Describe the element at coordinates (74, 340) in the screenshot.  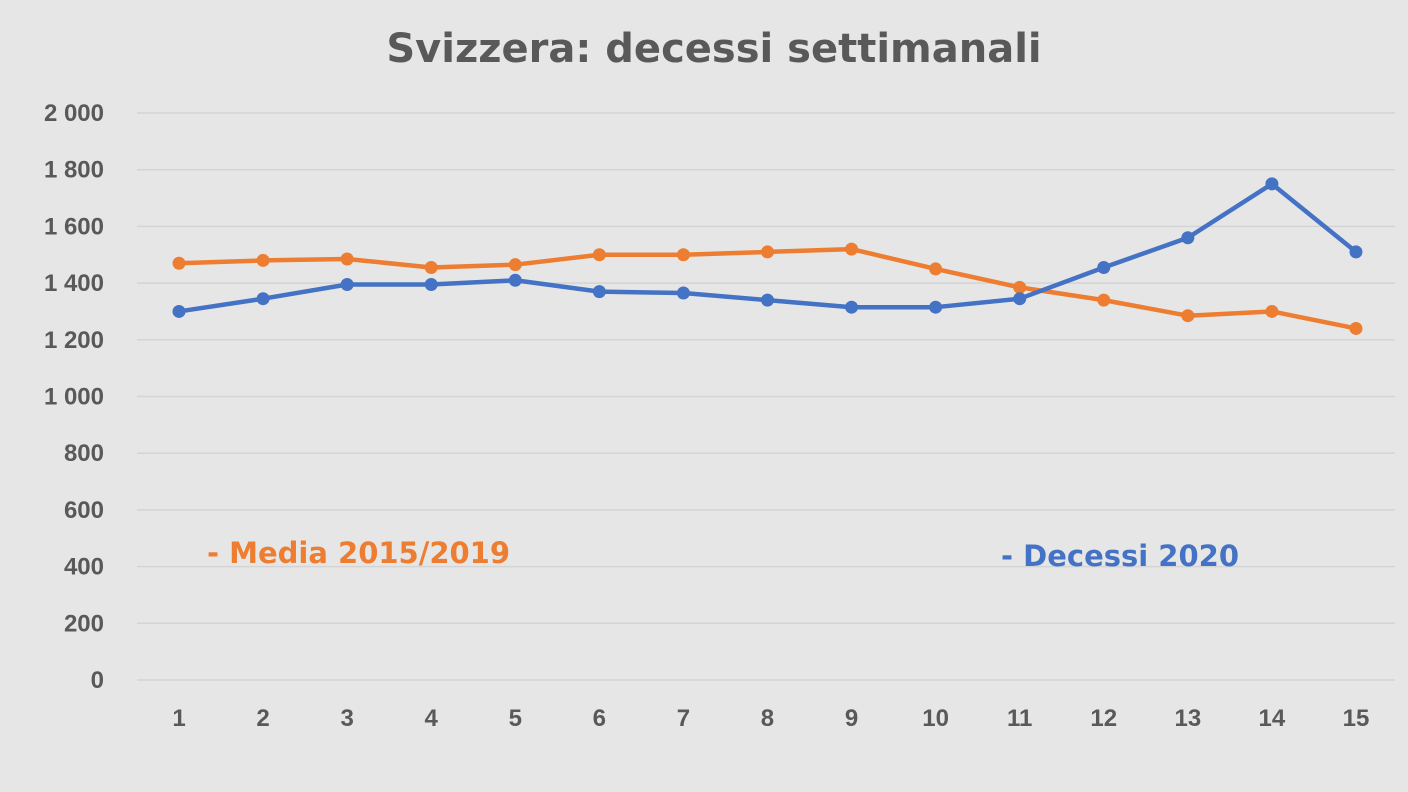
I see `y-tick-label: 1 200` at that location.